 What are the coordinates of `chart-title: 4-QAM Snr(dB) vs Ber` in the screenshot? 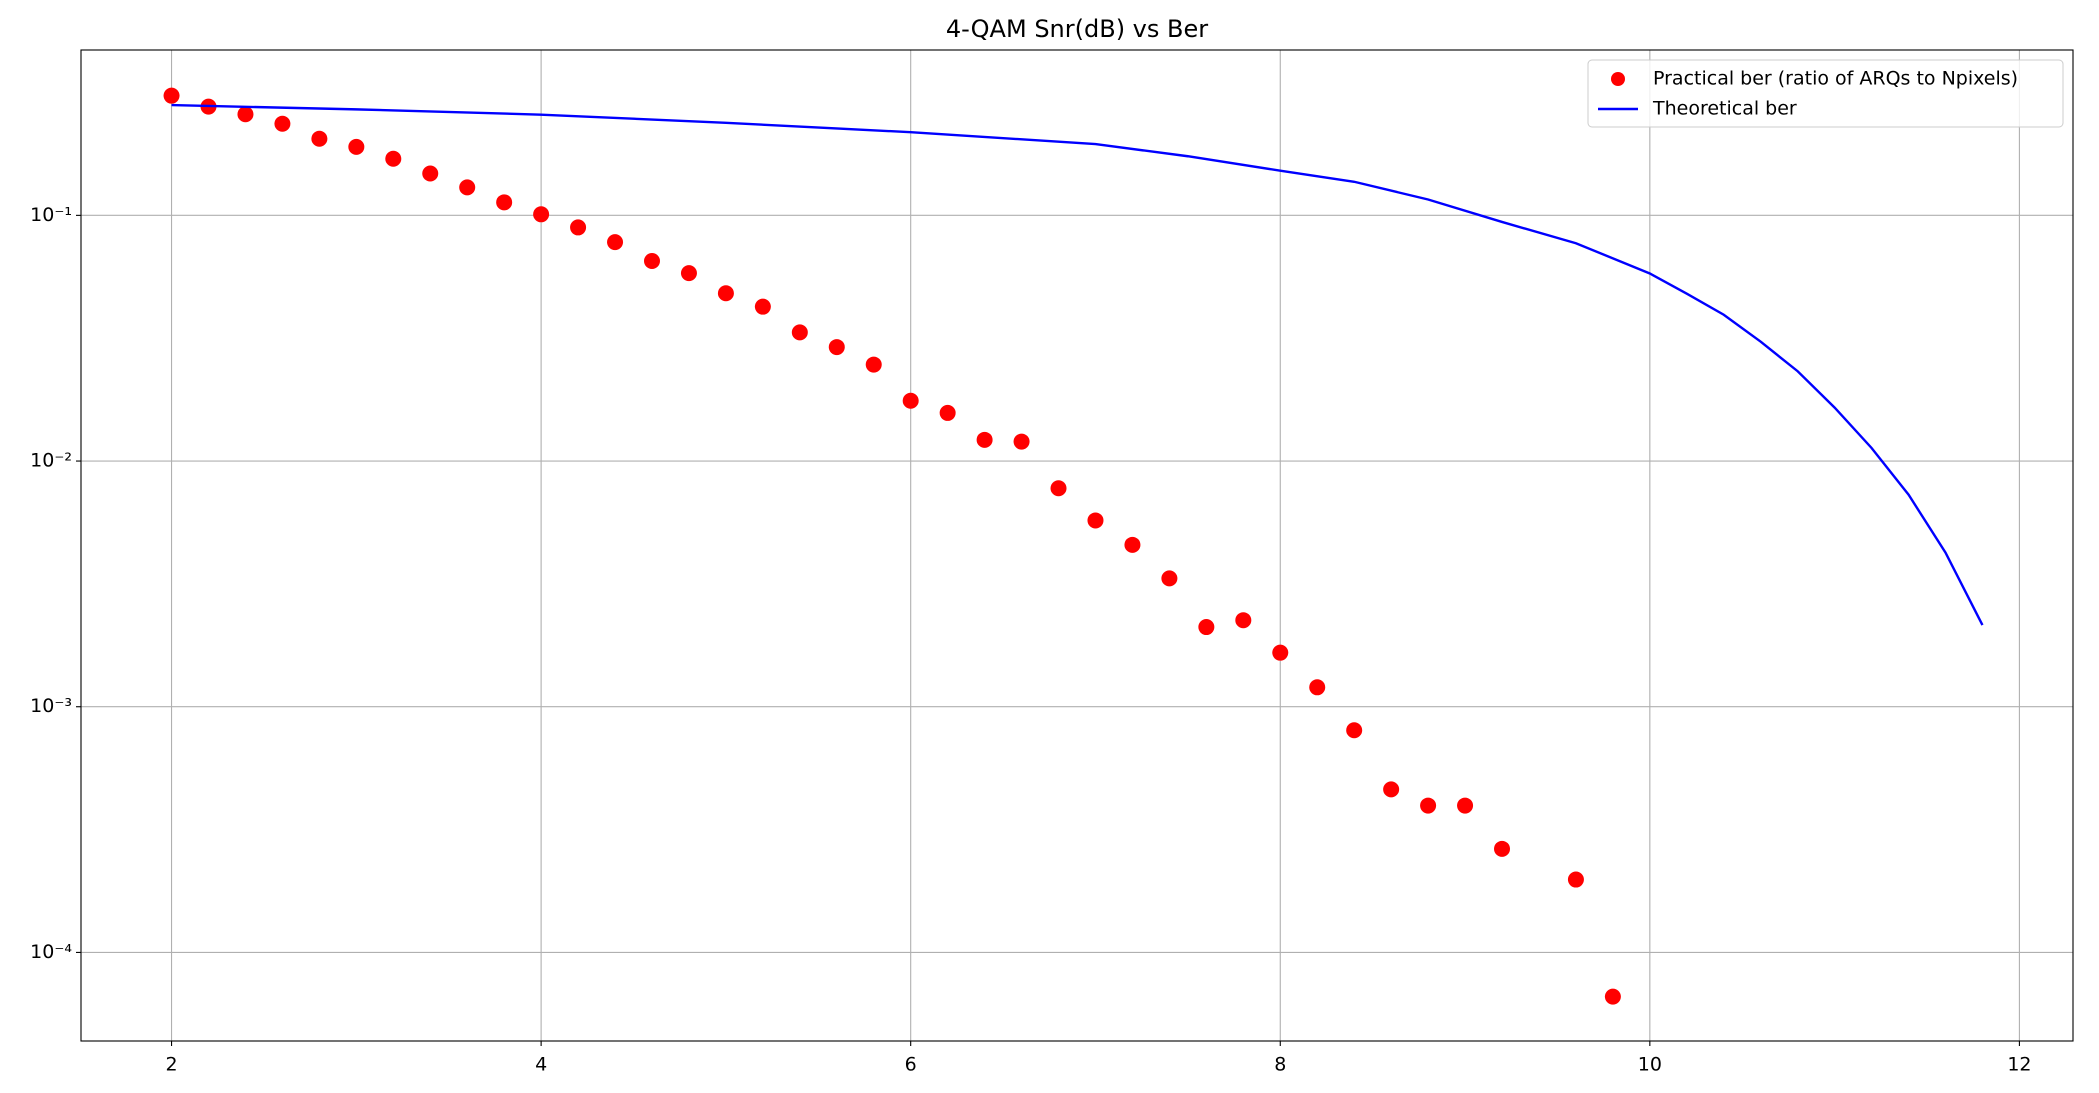 It's located at (1077, 29).